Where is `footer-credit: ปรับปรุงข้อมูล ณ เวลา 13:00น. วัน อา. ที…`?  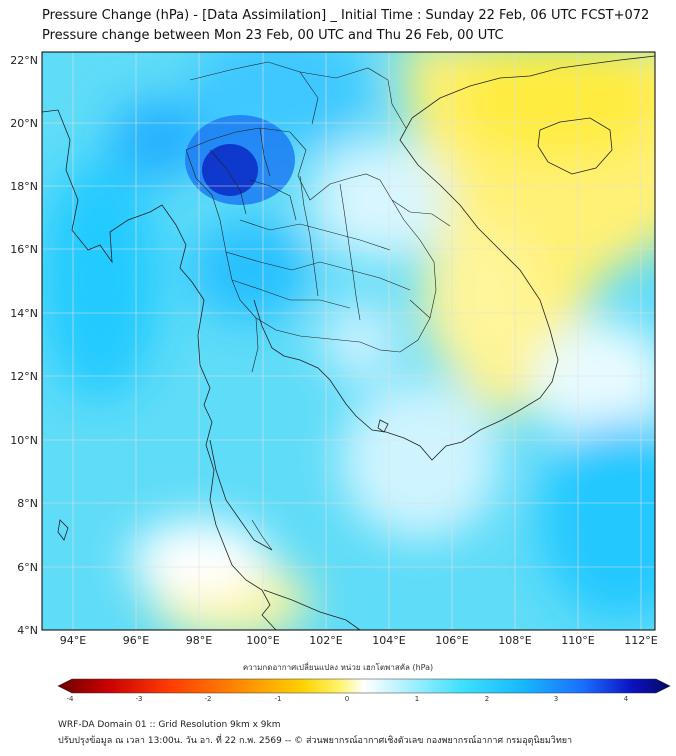
footer-credit: ปรับปรุงข้อมูล ณ เวลา 13:00น. วัน อา. ที… is located at coordinates (315, 741).